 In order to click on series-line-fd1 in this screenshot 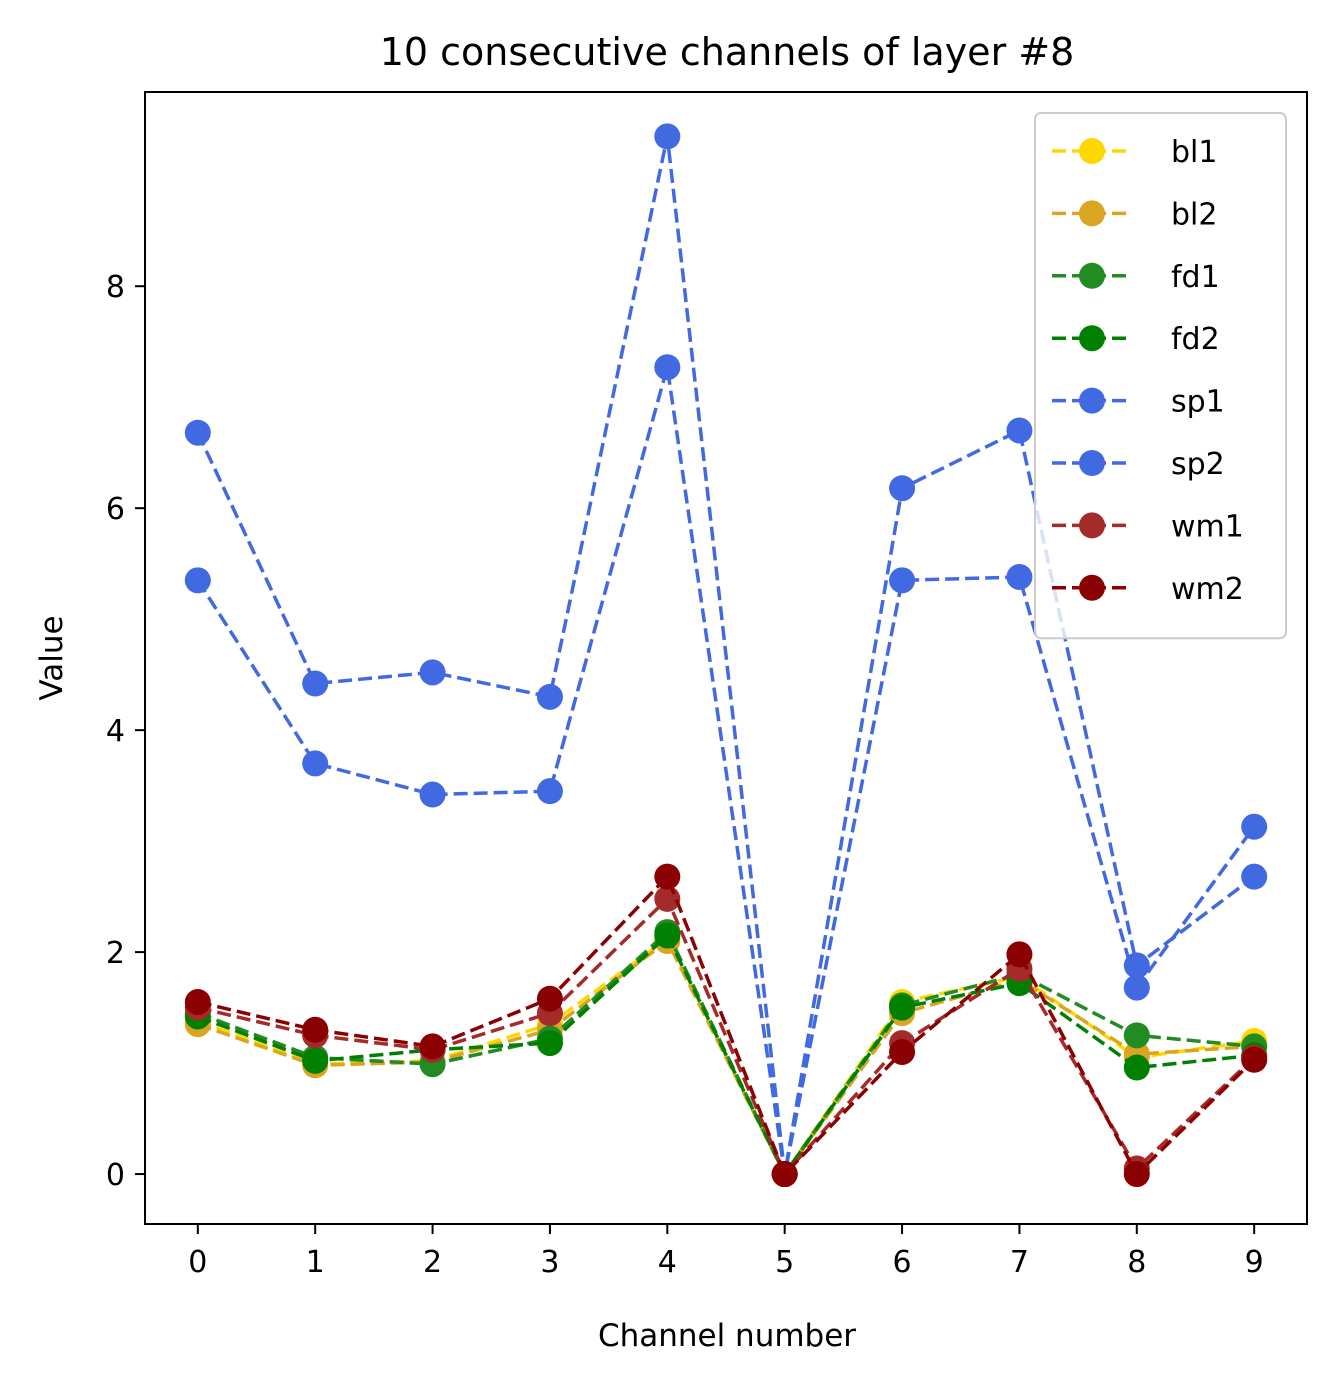, I will do `click(726, 1053)`.